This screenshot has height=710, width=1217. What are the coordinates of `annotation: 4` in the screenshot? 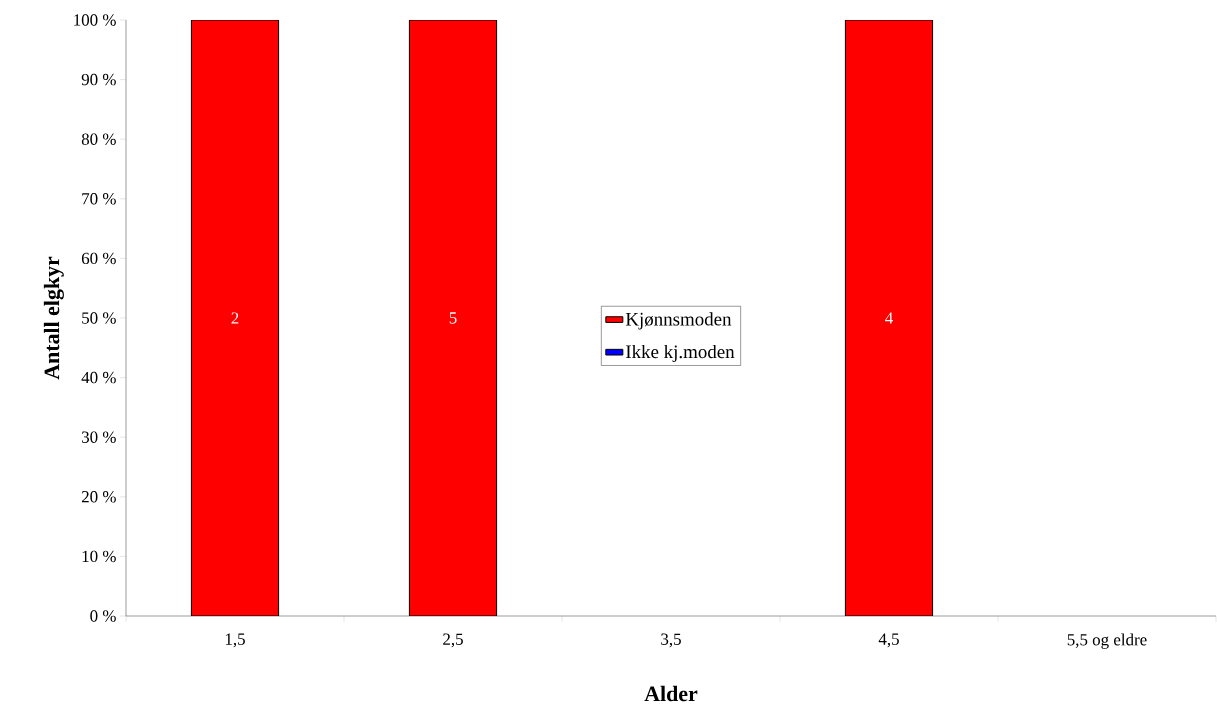 It's located at (889, 318).